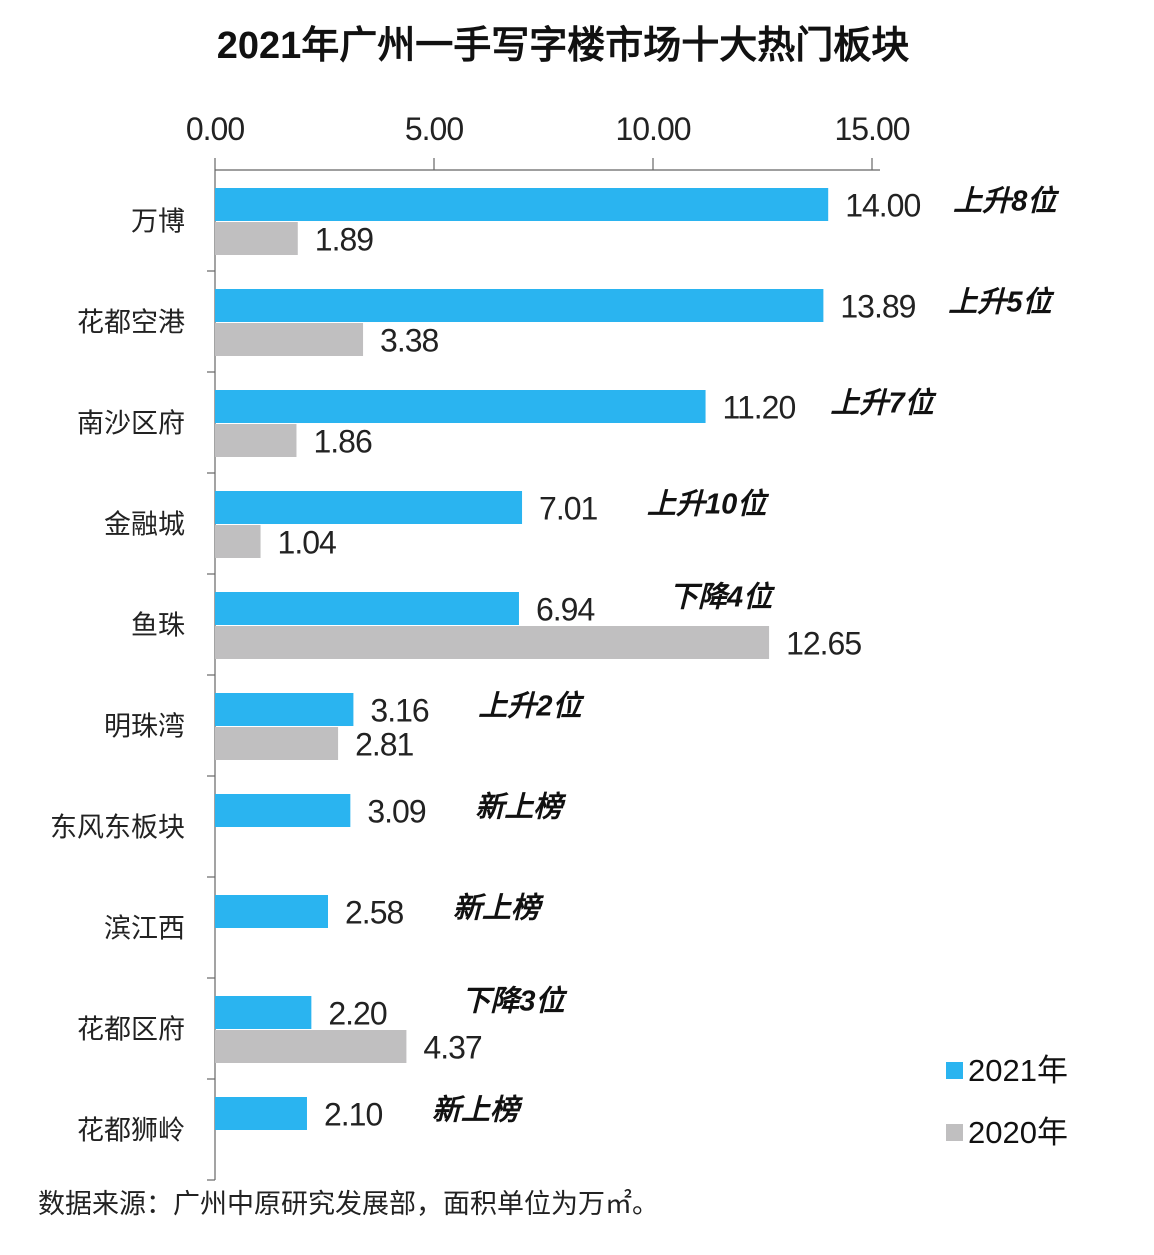 The image size is (1154, 1255). I want to click on value-label-2021: 13.89, so click(877, 307).